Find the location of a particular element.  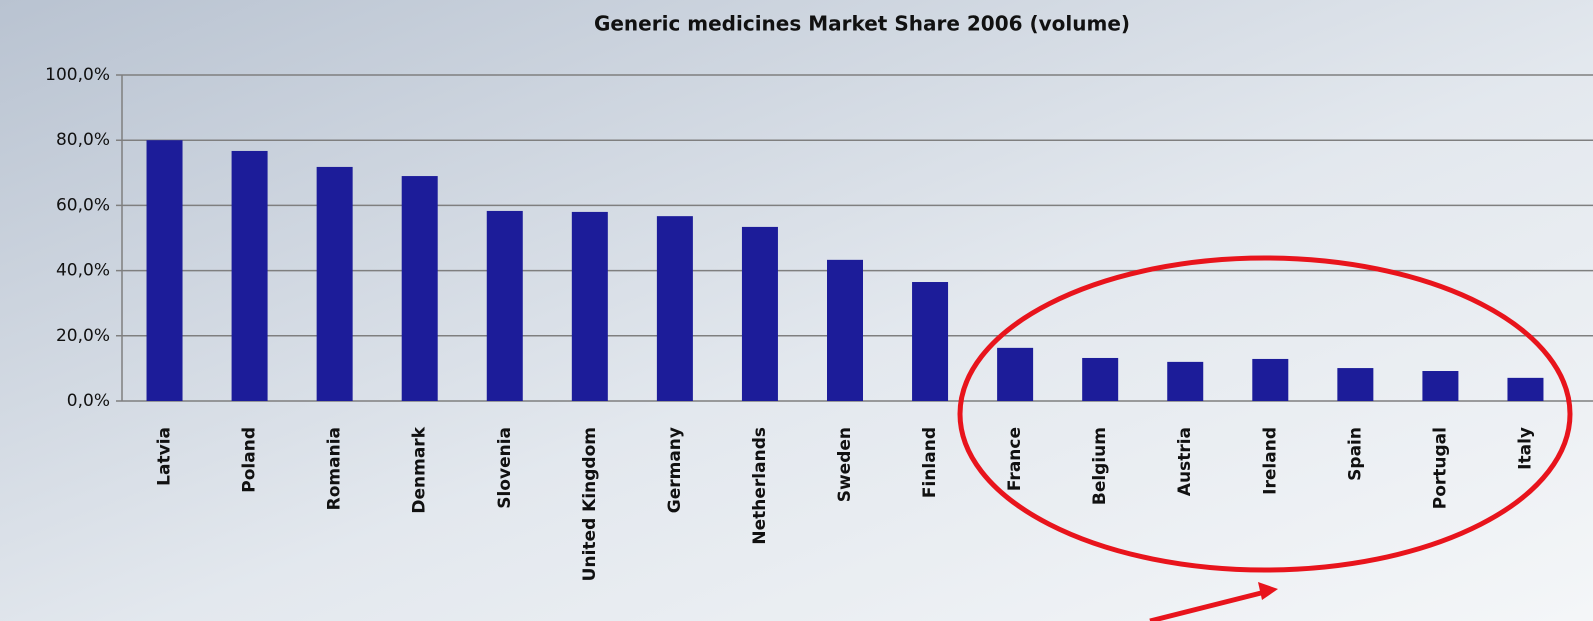

x-tick-label: Latvia is located at coordinates (165, 456).